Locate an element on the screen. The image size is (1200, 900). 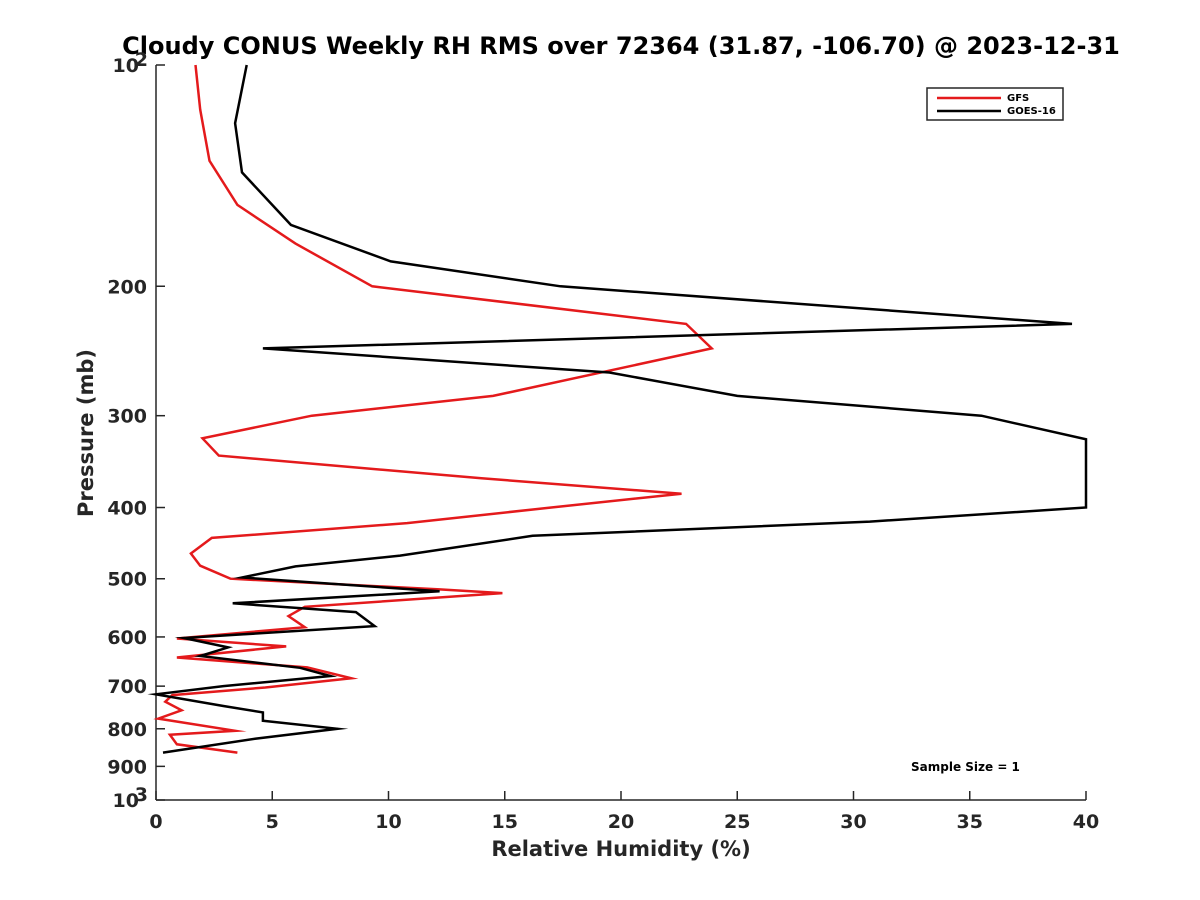
x-tick-label: 0 is located at coordinates (155, 822).